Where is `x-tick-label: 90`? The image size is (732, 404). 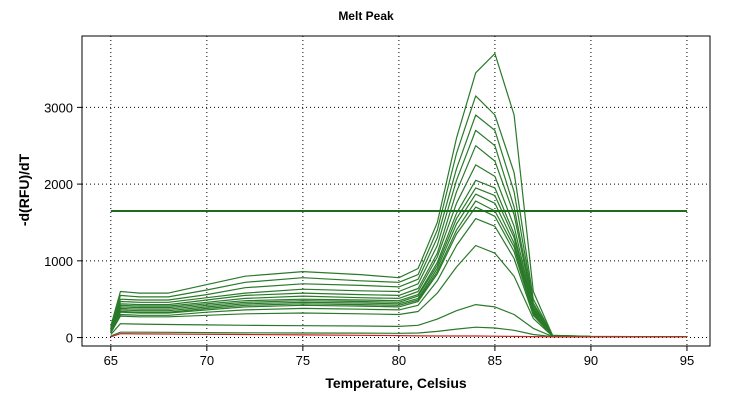 x-tick-label: 90 is located at coordinates (591, 360).